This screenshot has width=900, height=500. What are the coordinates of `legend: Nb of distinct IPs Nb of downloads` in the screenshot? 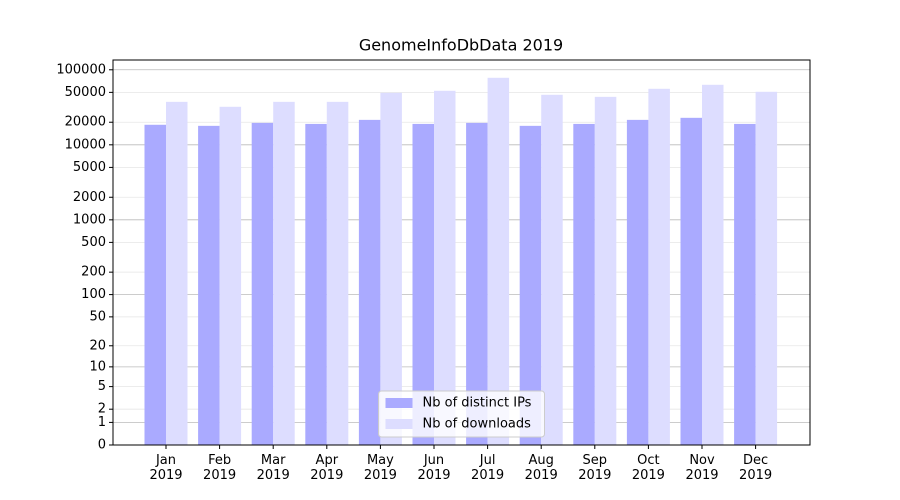 It's located at (461, 414).